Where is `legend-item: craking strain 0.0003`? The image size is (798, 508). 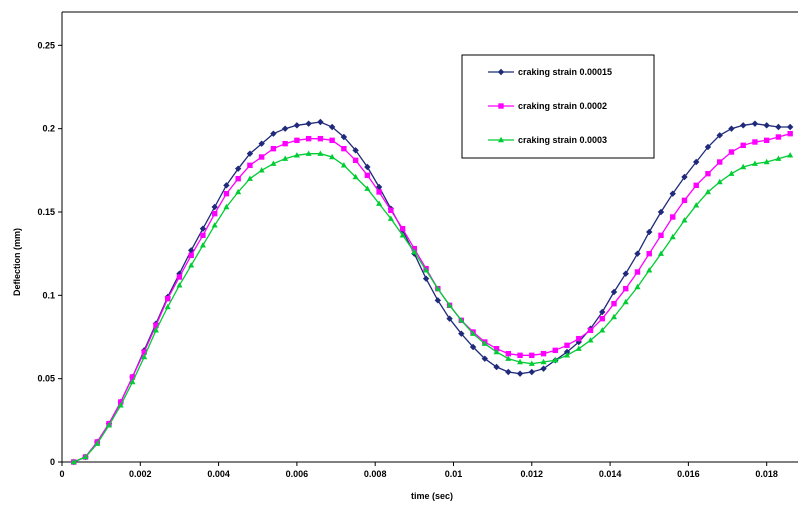
legend-item: craking strain 0.0003 is located at coordinates (547, 140).